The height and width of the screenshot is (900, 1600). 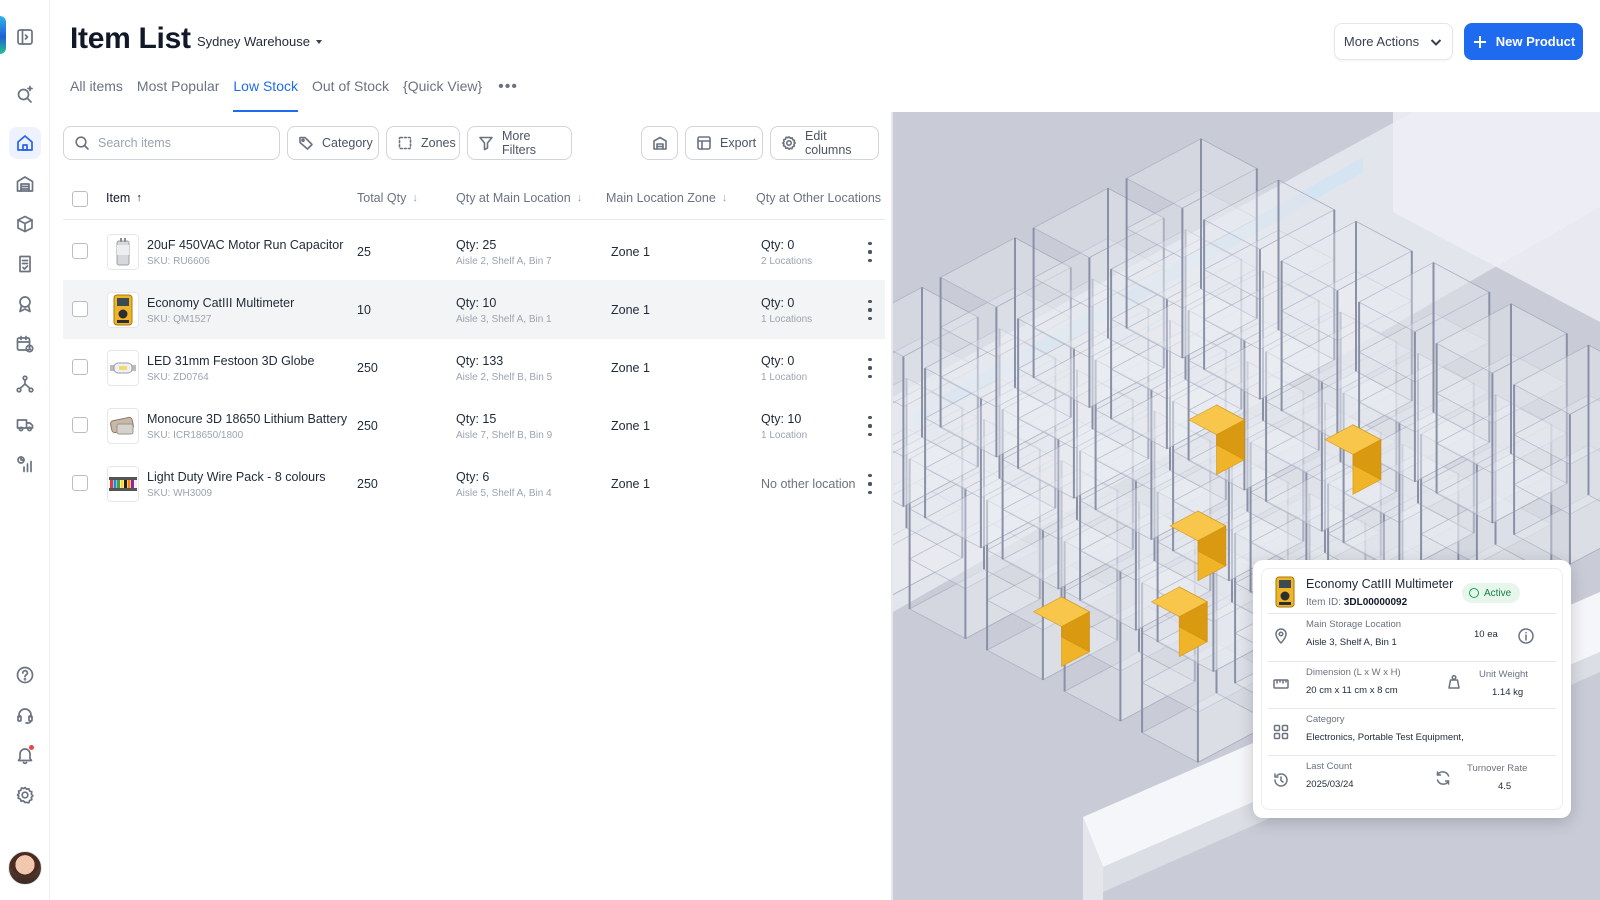 What do you see at coordinates (1497, 768) in the screenshot?
I see `turnover-label: Turnover Rate` at bounding box center [1497, 768].